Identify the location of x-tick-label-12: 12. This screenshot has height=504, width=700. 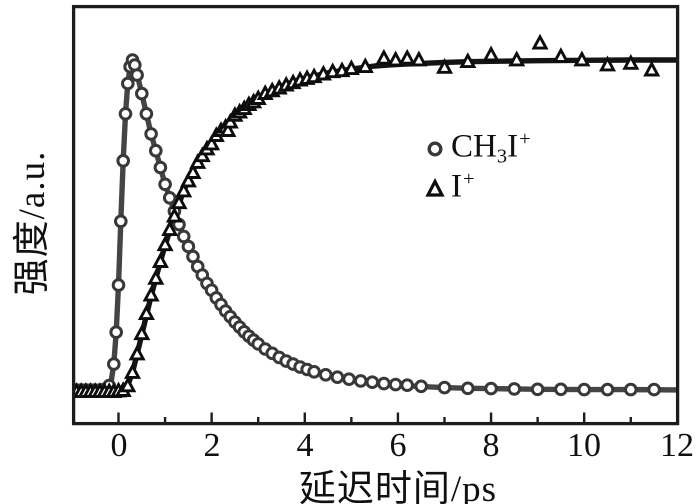
(677, 445).